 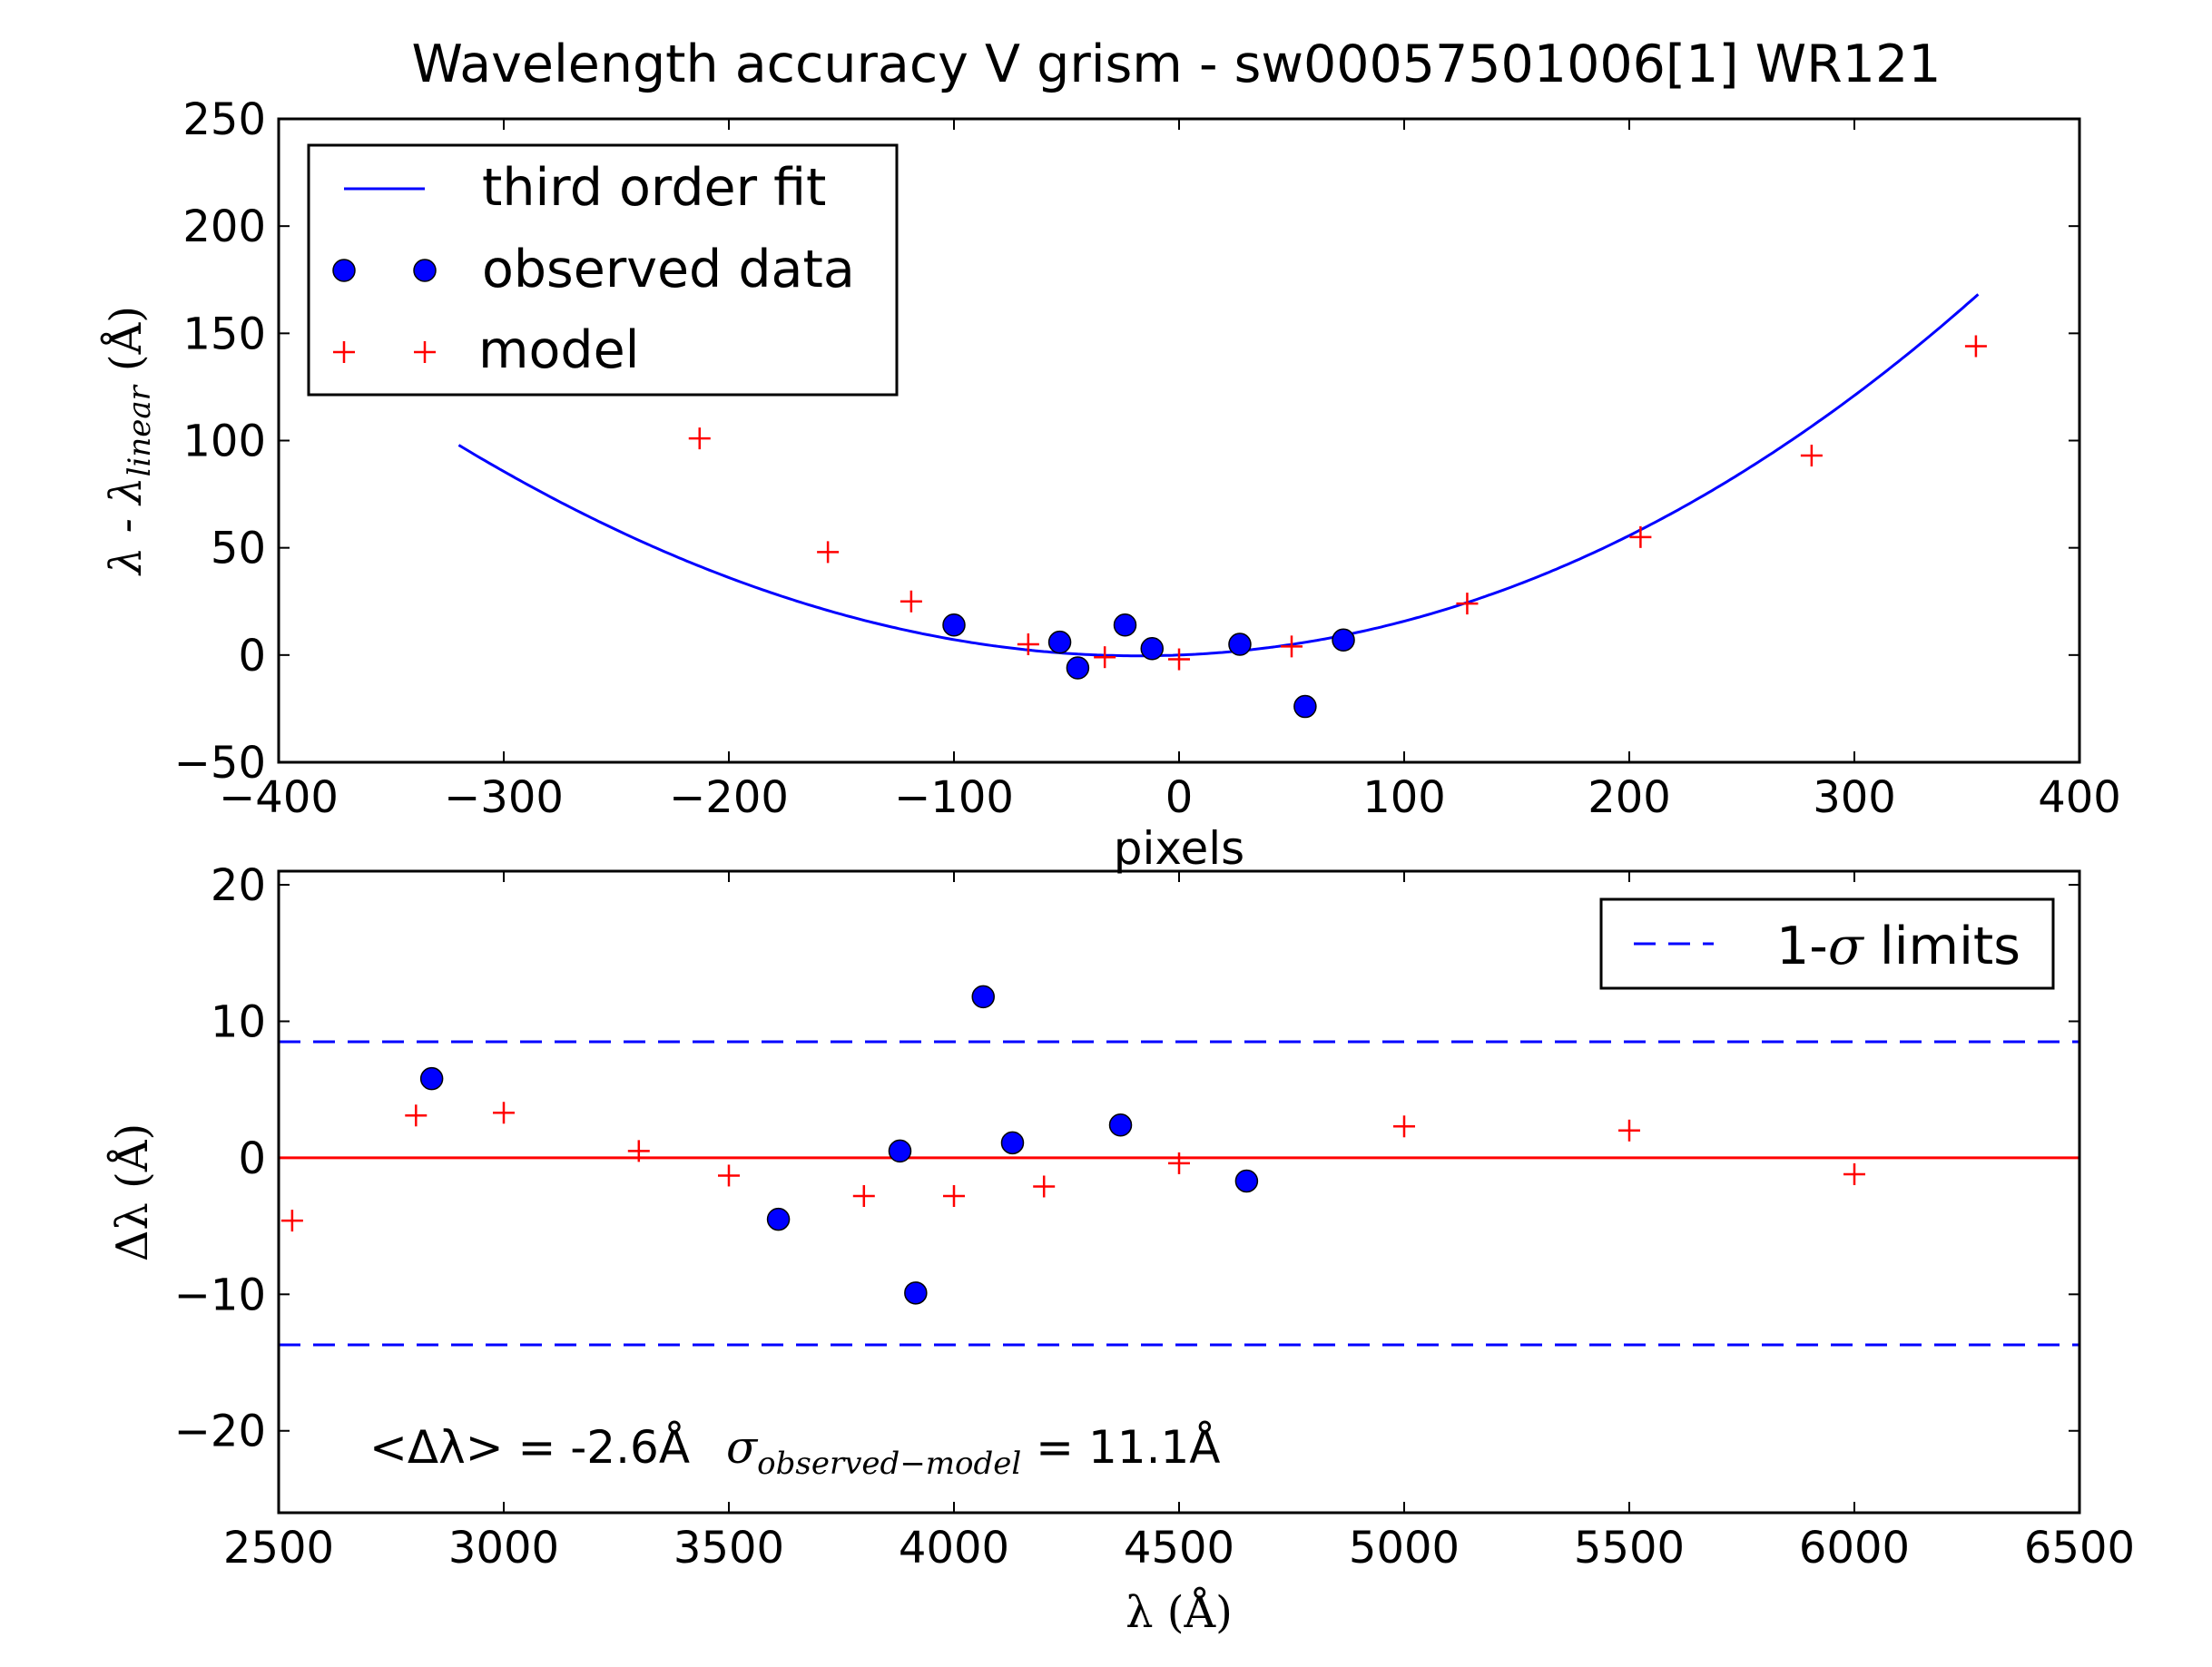 I want to click on top-x-tick-label: 400, so click(x=2079, y=798).